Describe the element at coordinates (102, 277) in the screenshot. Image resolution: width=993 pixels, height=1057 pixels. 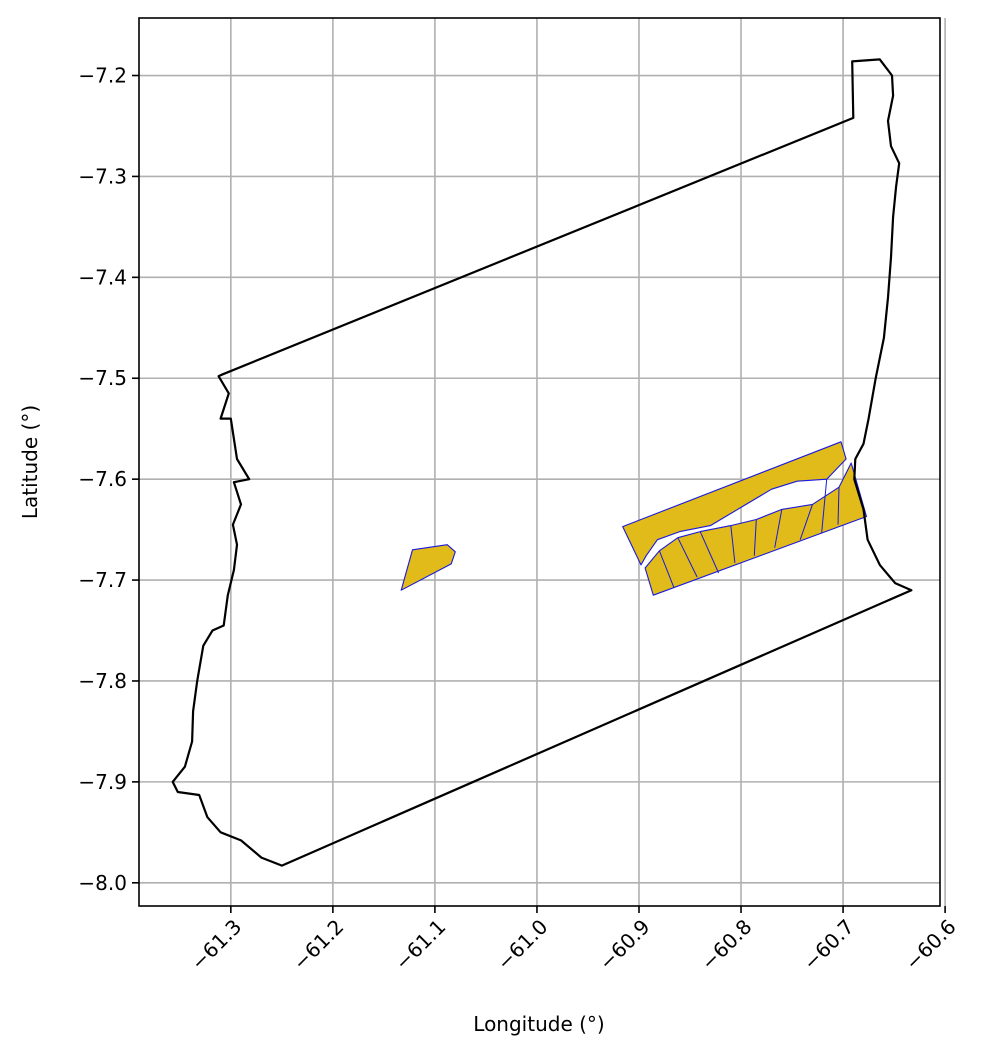
I see `y-tick-label: −7.4` at that location.